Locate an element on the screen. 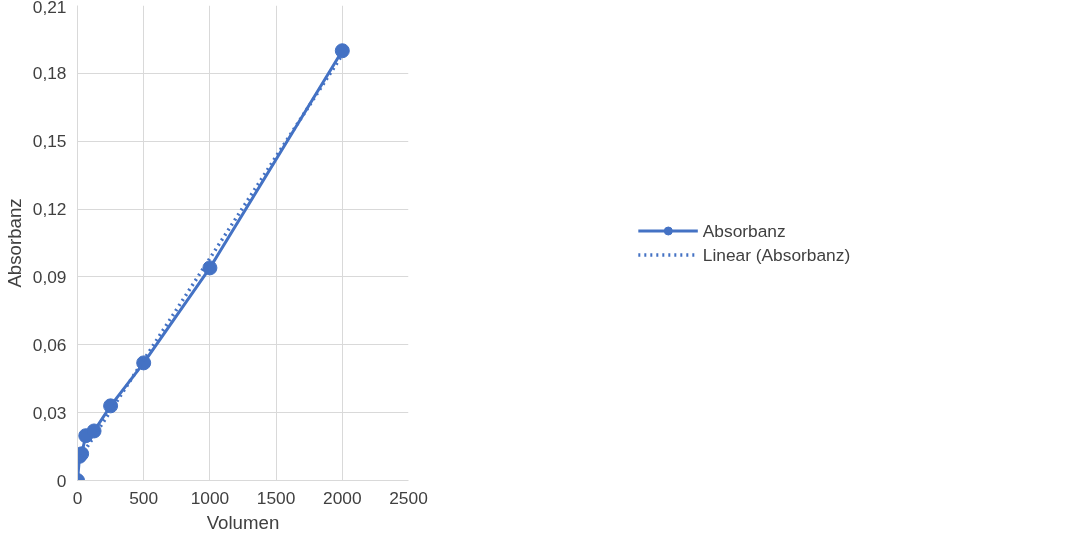  y-tick-label: 0,21 is located at coordinates (49, 8).